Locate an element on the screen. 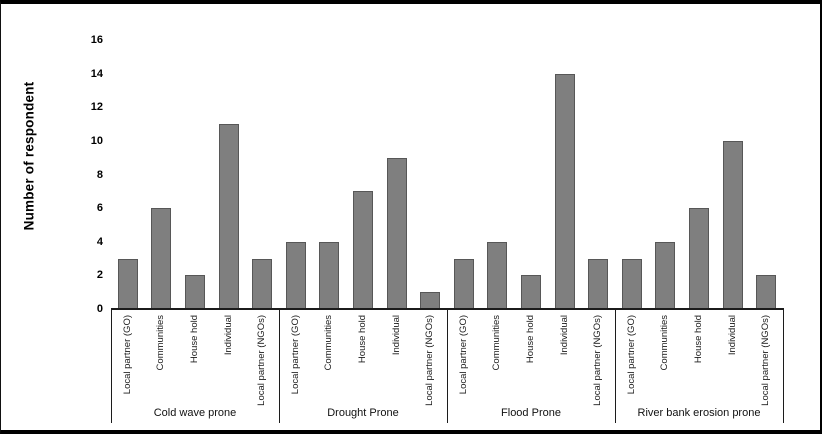  y-tick-label: 10 is located at coordinates (96, 140).